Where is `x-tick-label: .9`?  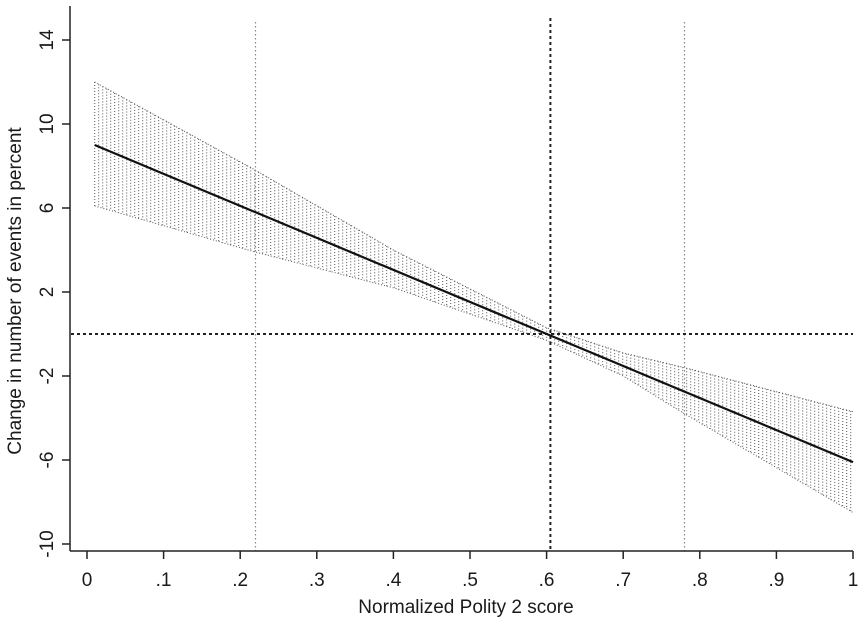
x-tick-label: .9 is located at coordinates (776, 580).